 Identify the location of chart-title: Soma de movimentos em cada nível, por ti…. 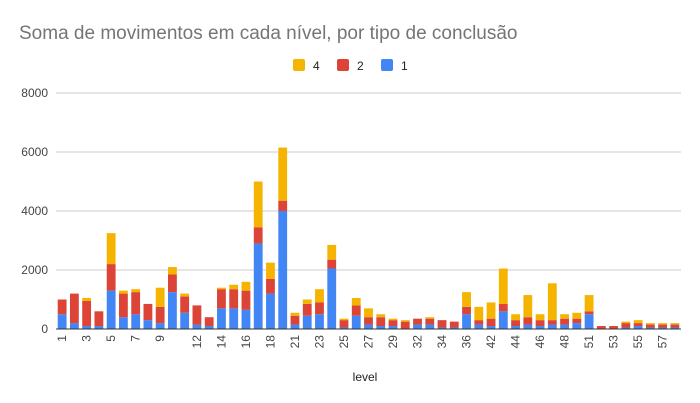
(268, 33).